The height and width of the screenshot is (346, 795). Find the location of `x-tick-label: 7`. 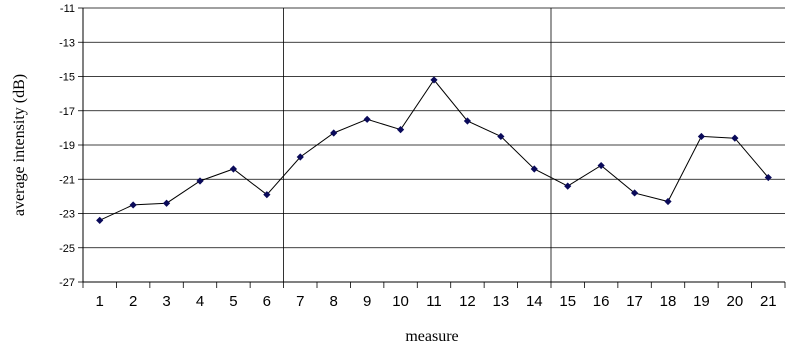

x-tick-label: 7 is located at coordinates (300, 301).